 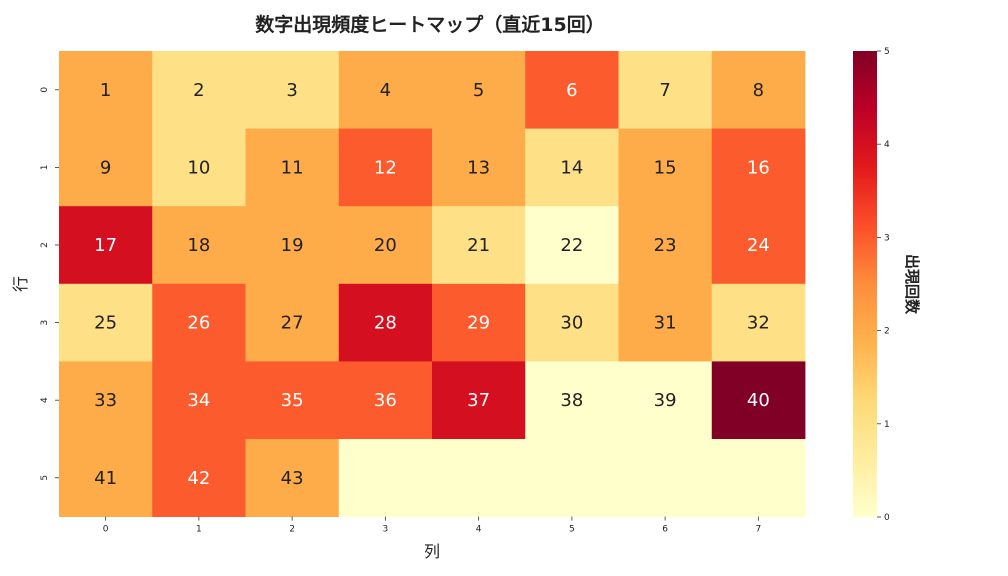 What do you see at coordinates (887, 145) in the screenshot?
I see `colorbar-tick-label: 4` at bounding box center [887, 145].